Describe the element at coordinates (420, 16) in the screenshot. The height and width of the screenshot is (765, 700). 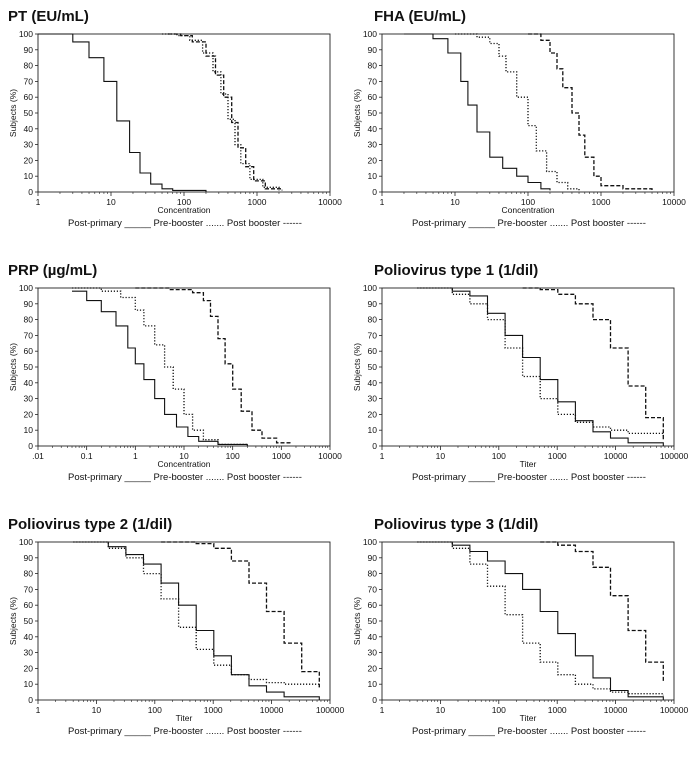
I see `chart-title: FHA (EU/mL)` at that location.